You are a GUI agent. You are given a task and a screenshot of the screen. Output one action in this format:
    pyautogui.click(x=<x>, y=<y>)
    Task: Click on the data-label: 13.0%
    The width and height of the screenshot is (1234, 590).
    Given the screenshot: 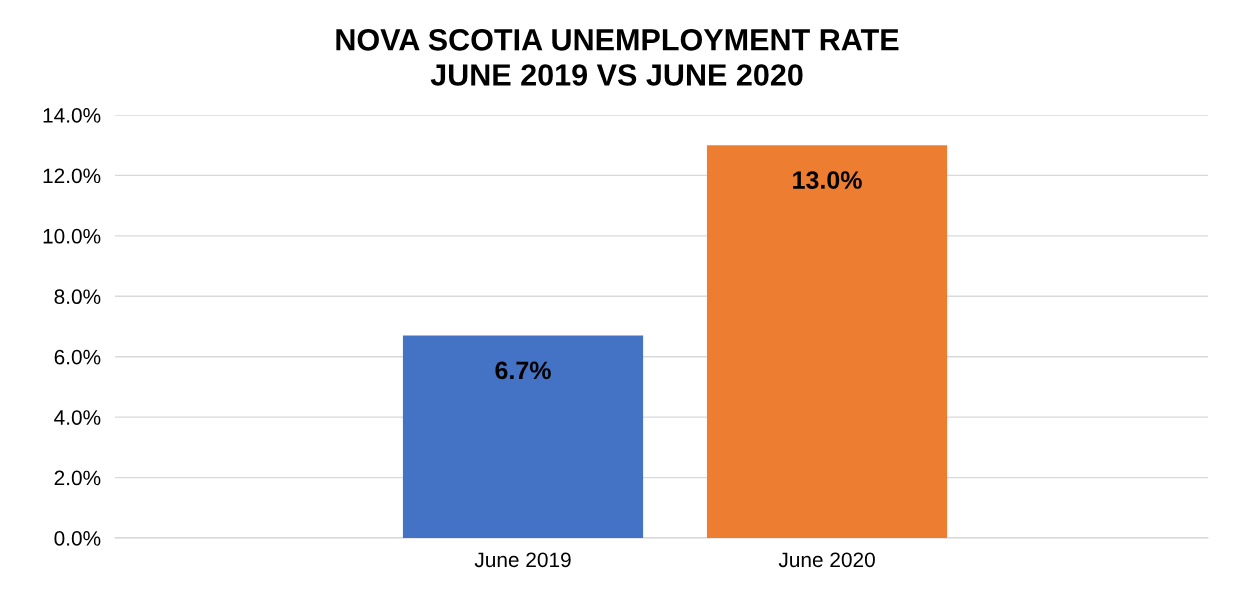 What is the action you would take?
    pyautogui.click(x=827, y=180)
    